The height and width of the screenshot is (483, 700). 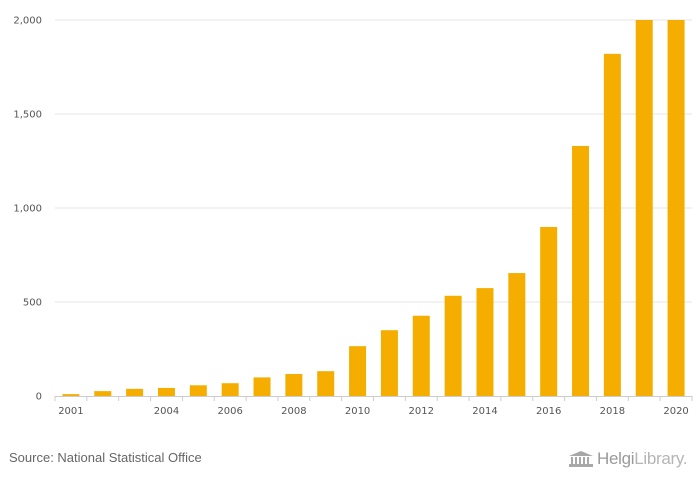 What do you see at coordinates (230, 389) in the screenshot?
I see `bar-2006` at bounding box center [230, 389].